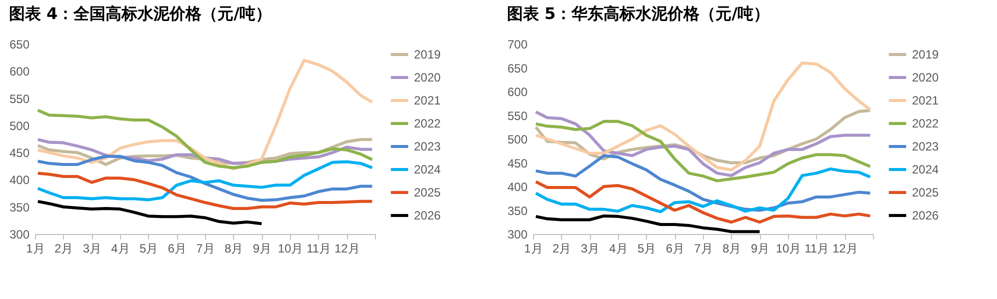 This screenshot has height=299, width=997. What do you see at coordinates (638, 13) in the screenshot?
I see `chart-title: 图表 5：华东高标水泥价格（元/吨）` at bounding box center [638, 13].